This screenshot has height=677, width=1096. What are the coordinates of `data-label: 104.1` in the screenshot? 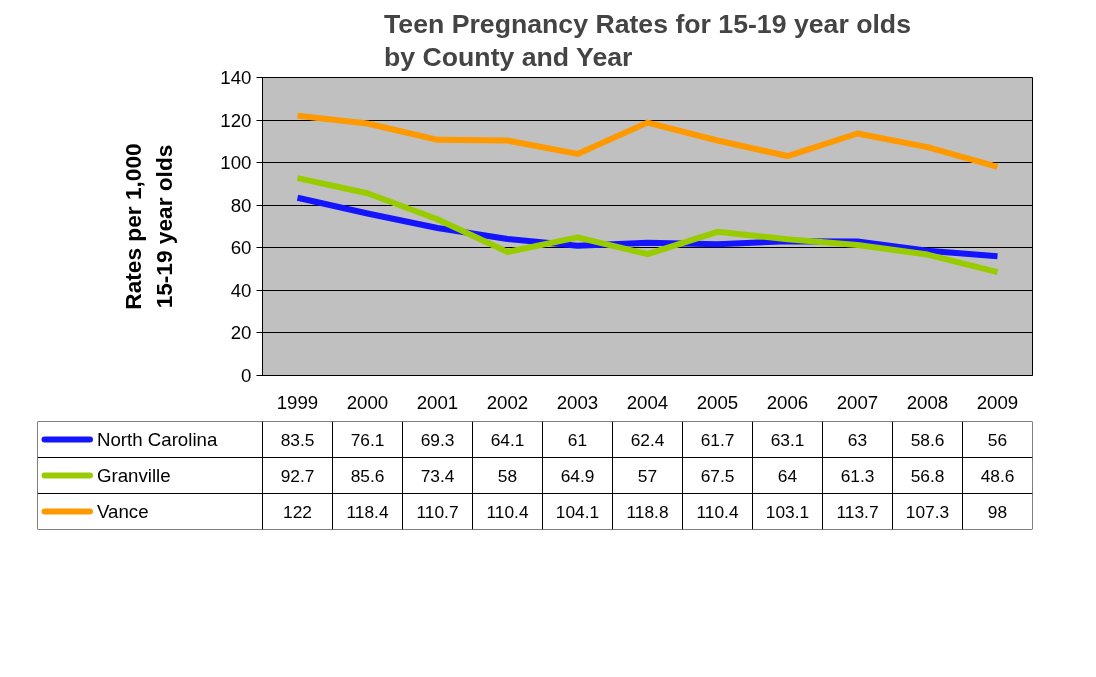 It's located at (577, 511).